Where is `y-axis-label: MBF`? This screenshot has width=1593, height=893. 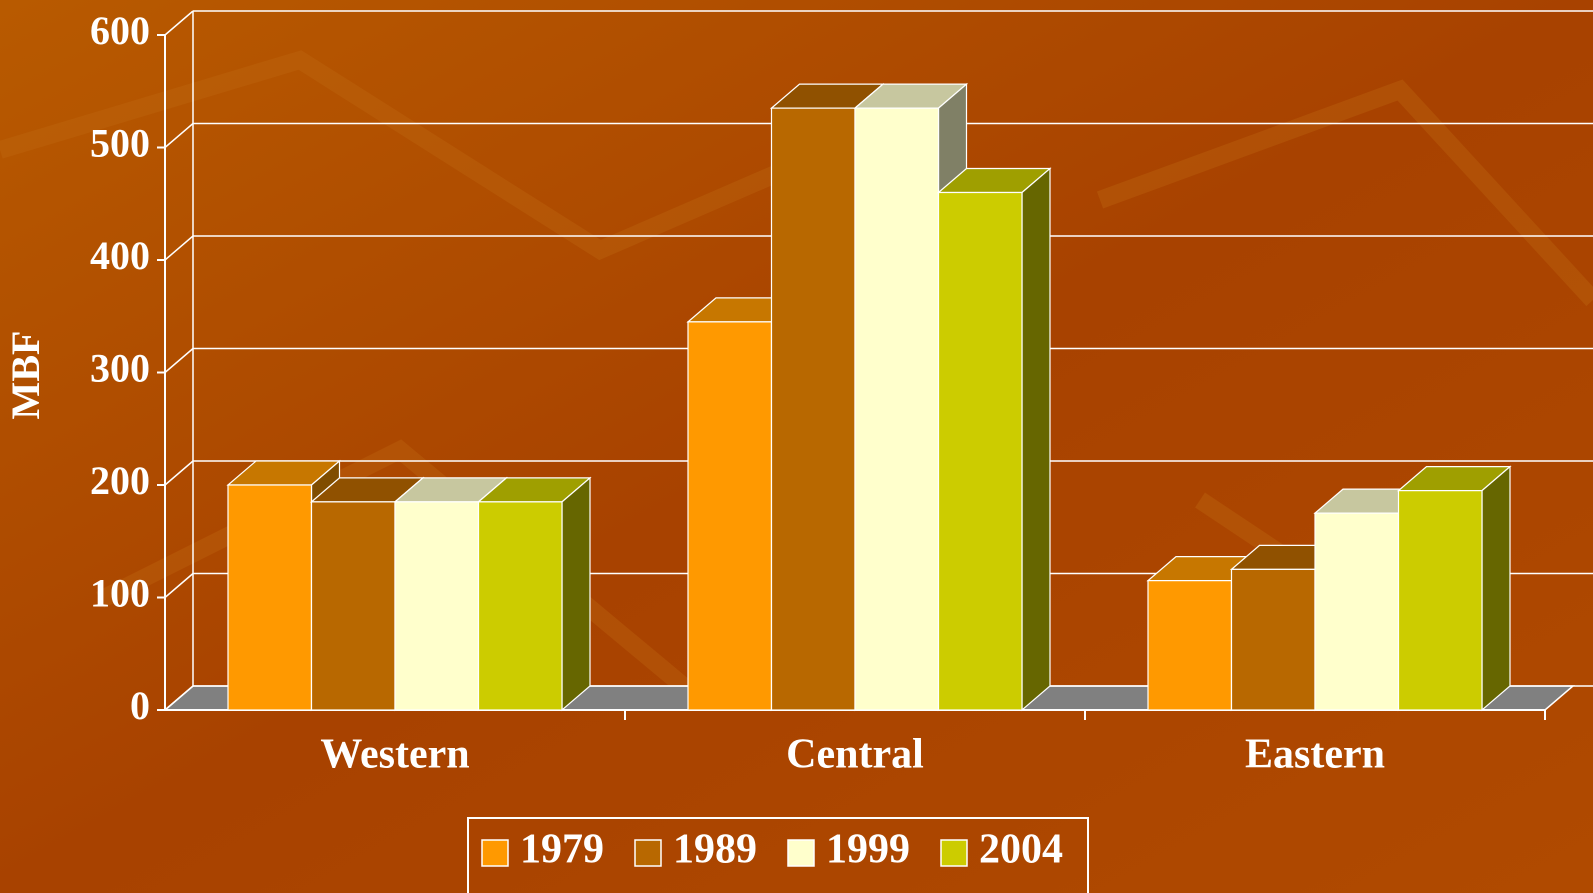 y-axis-label: MBF is located at coordinates (25, 375).